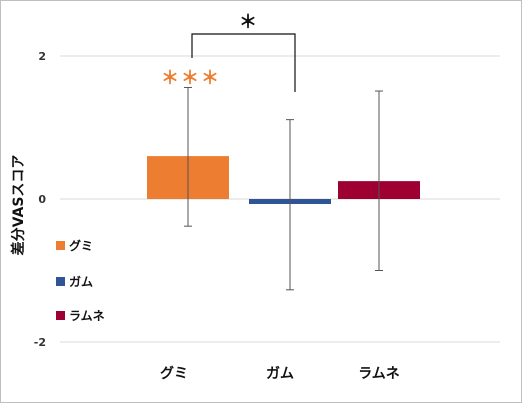 The image size is (522, 403). I want to click on significance-bracket, so click(243, 62).